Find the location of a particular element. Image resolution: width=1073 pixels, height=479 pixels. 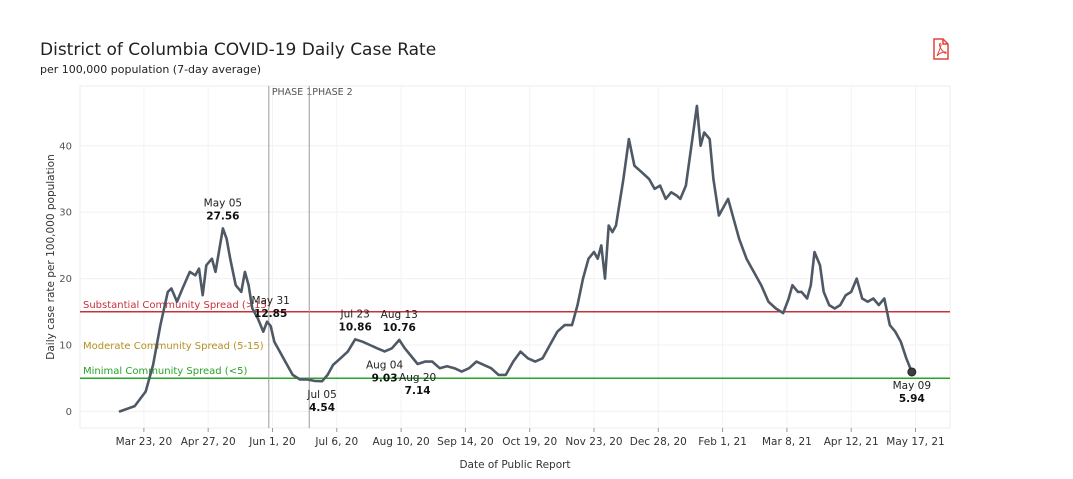

annotation-value: 27.56 is located at coordinates (222, 216).